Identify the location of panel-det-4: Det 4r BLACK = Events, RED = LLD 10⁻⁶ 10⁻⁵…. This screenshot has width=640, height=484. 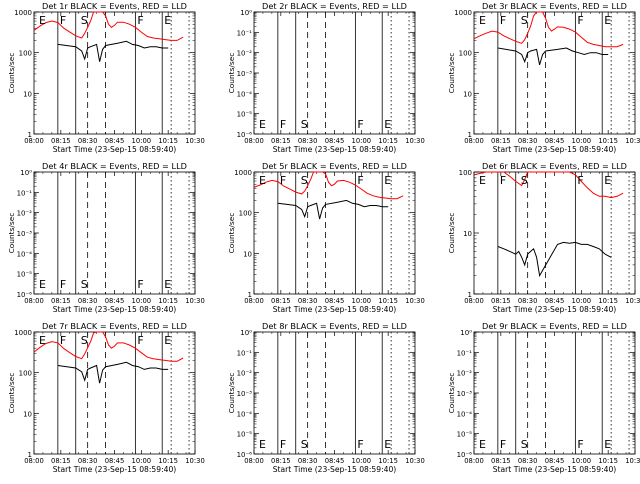
(106, 237).